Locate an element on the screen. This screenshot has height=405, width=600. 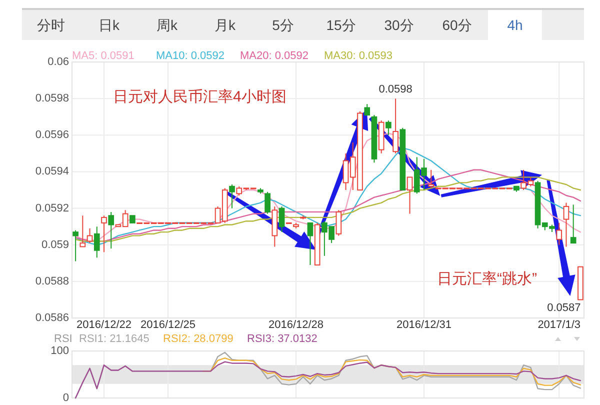
tab-label: 周k is located at coordinates (167, 25).